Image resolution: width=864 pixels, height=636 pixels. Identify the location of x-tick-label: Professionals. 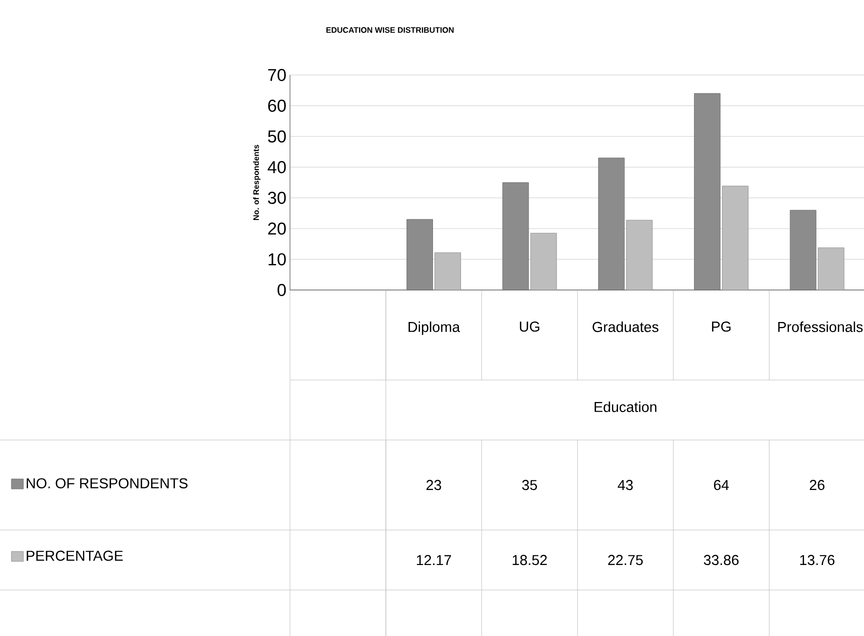
(820, 327).